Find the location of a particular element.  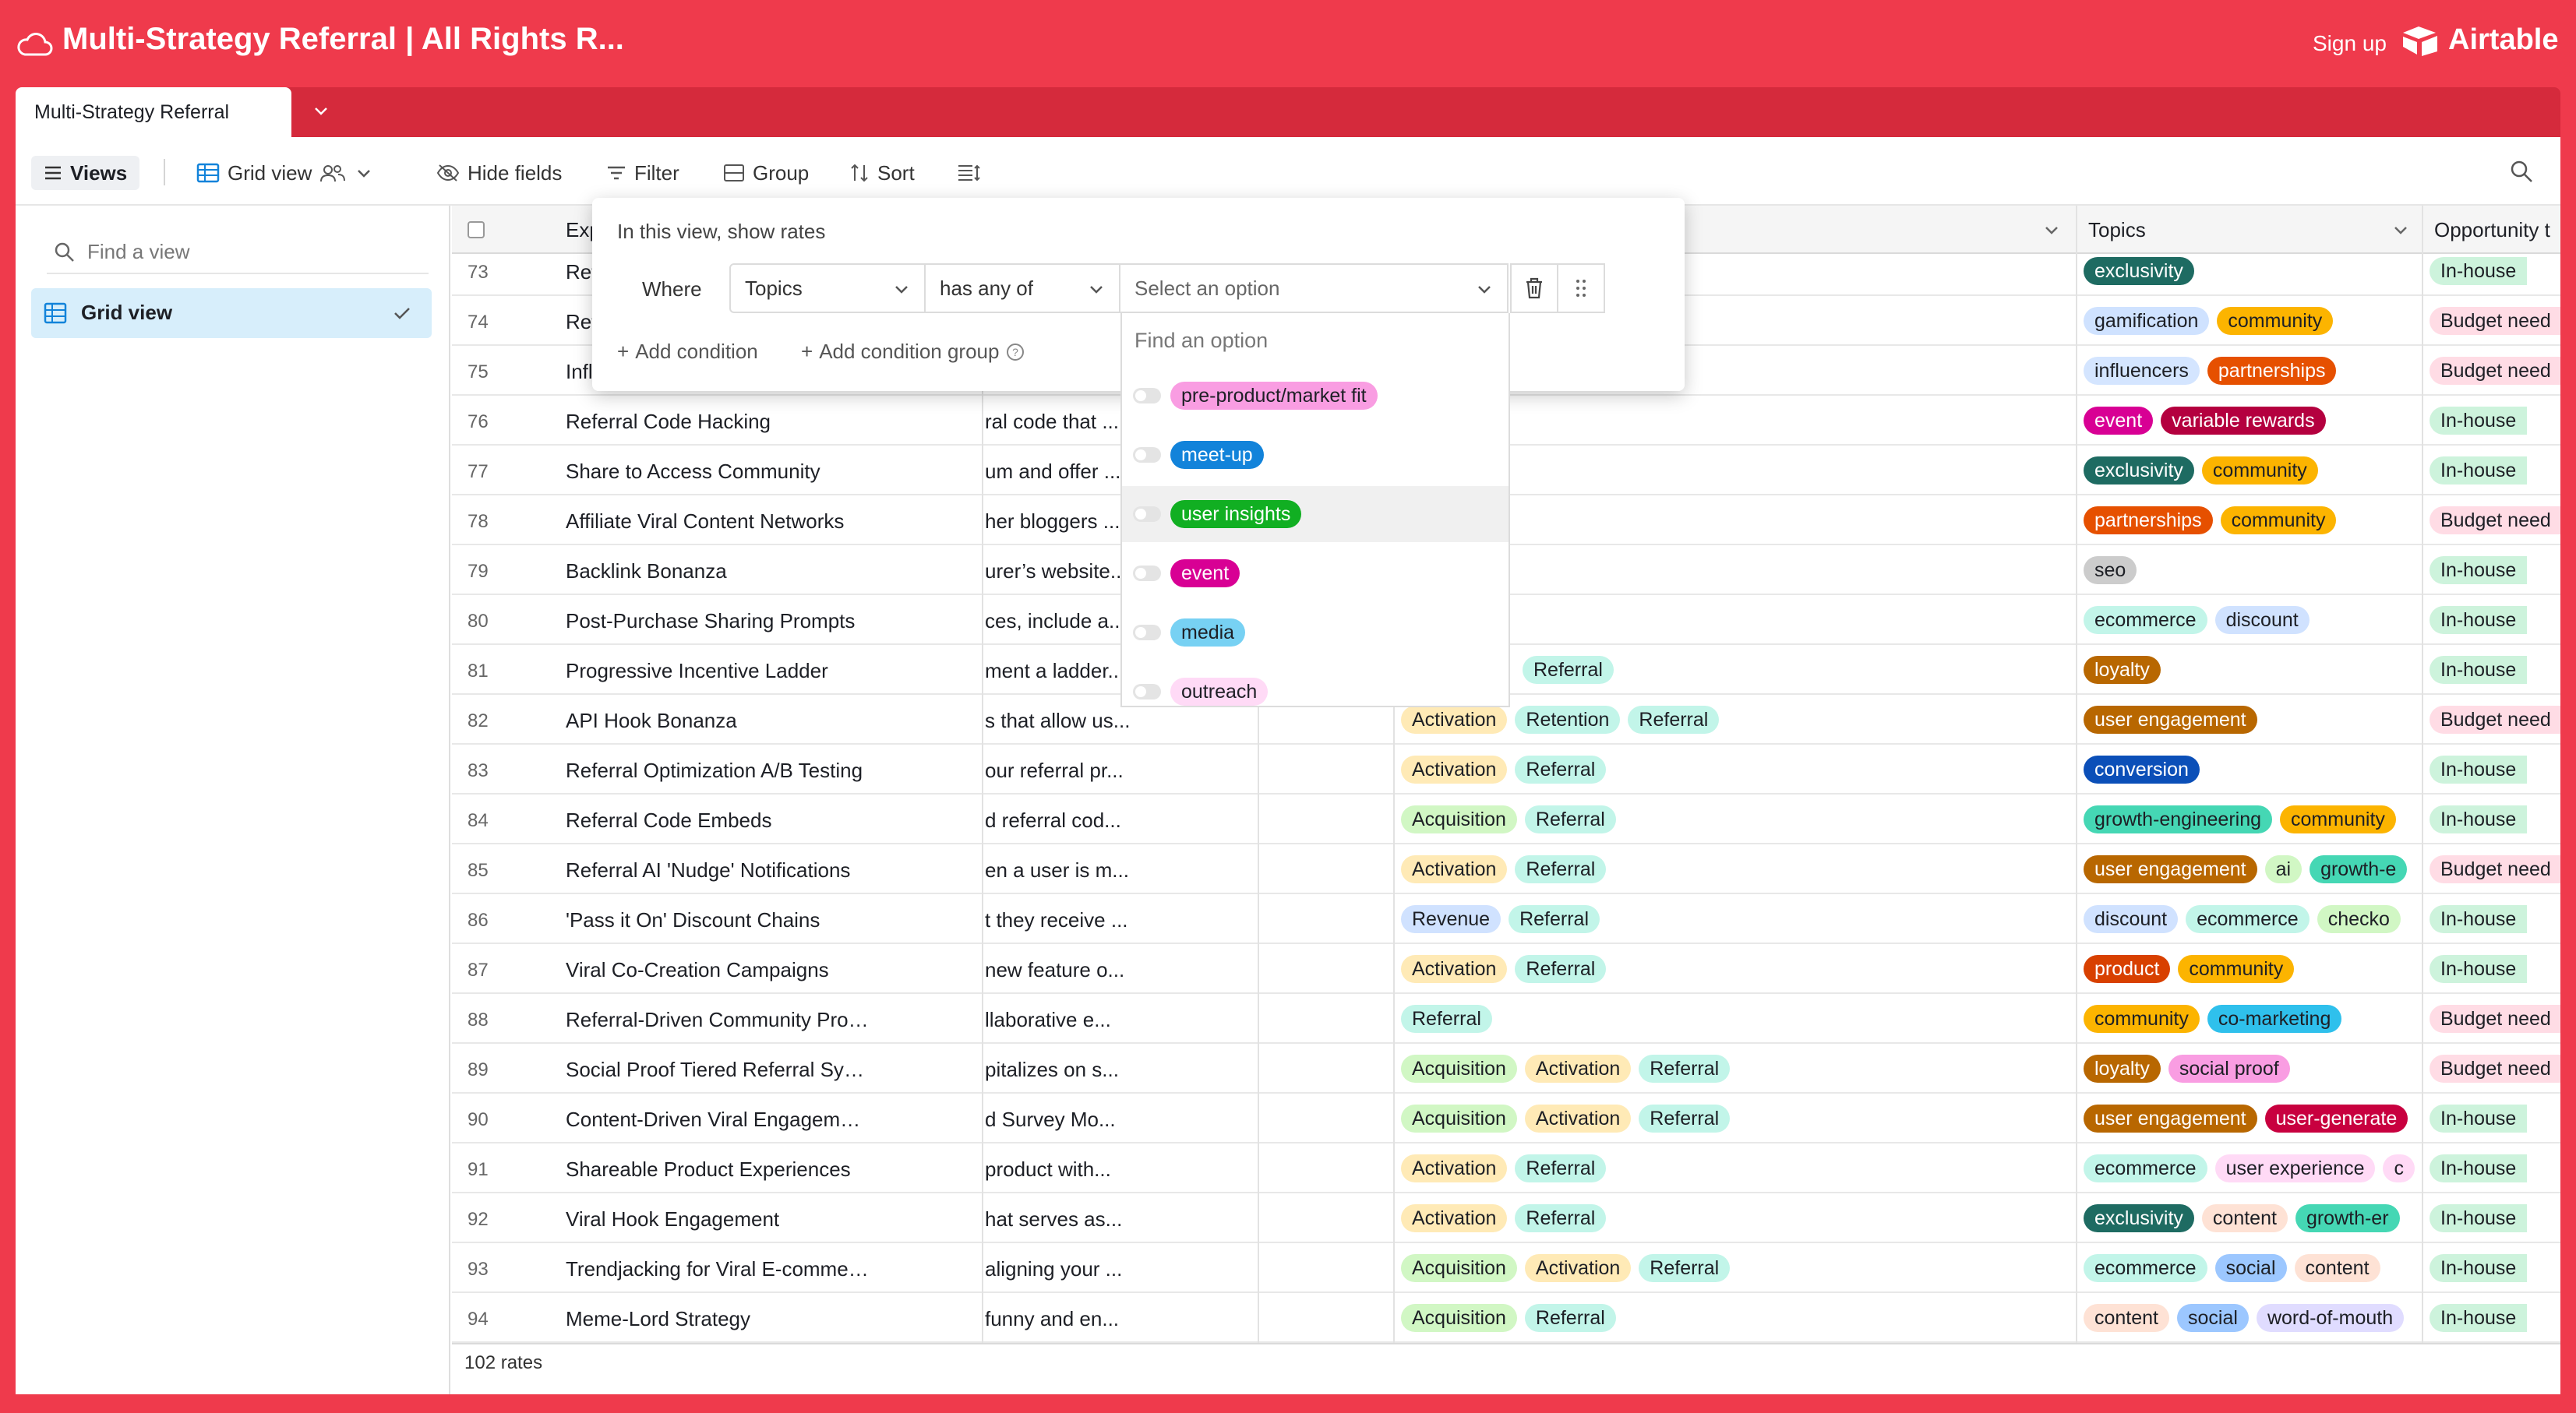

topics-cell: discount ecommerce checko is located at coordinates (2251, 919).